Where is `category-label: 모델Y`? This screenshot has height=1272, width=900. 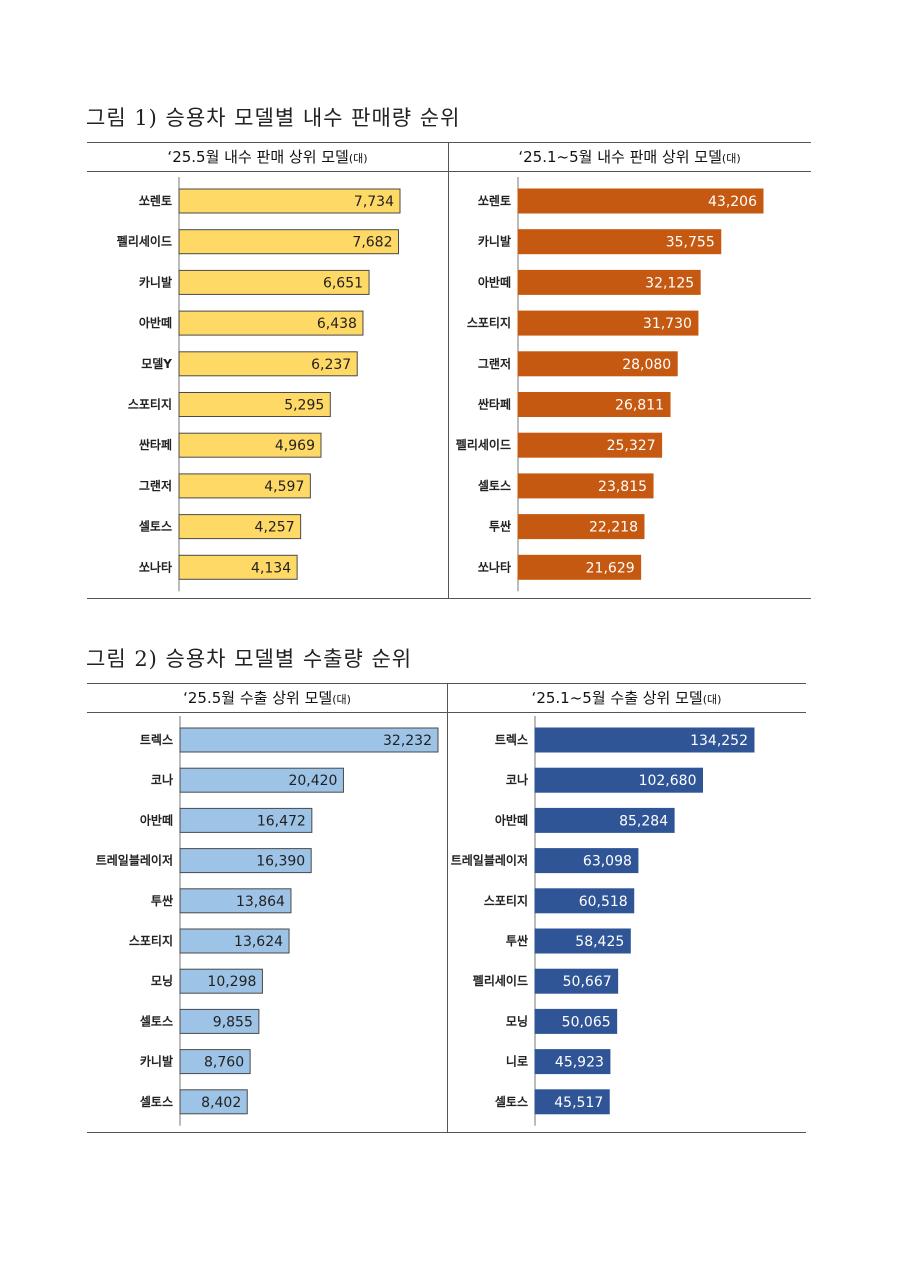 category-label: 모델Y is located at coordinates (156, 364).